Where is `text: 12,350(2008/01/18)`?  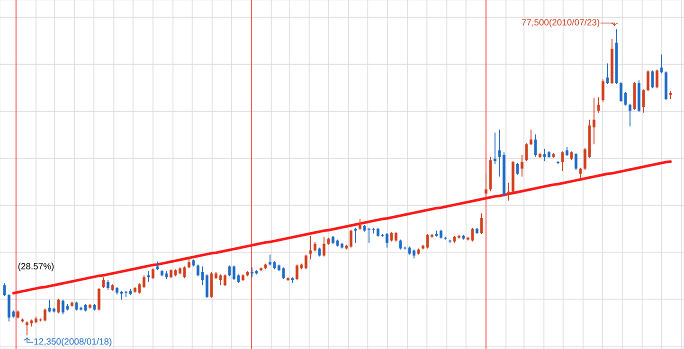 text: 12,350(2008/01/18) is located at coordinates (73, 342).